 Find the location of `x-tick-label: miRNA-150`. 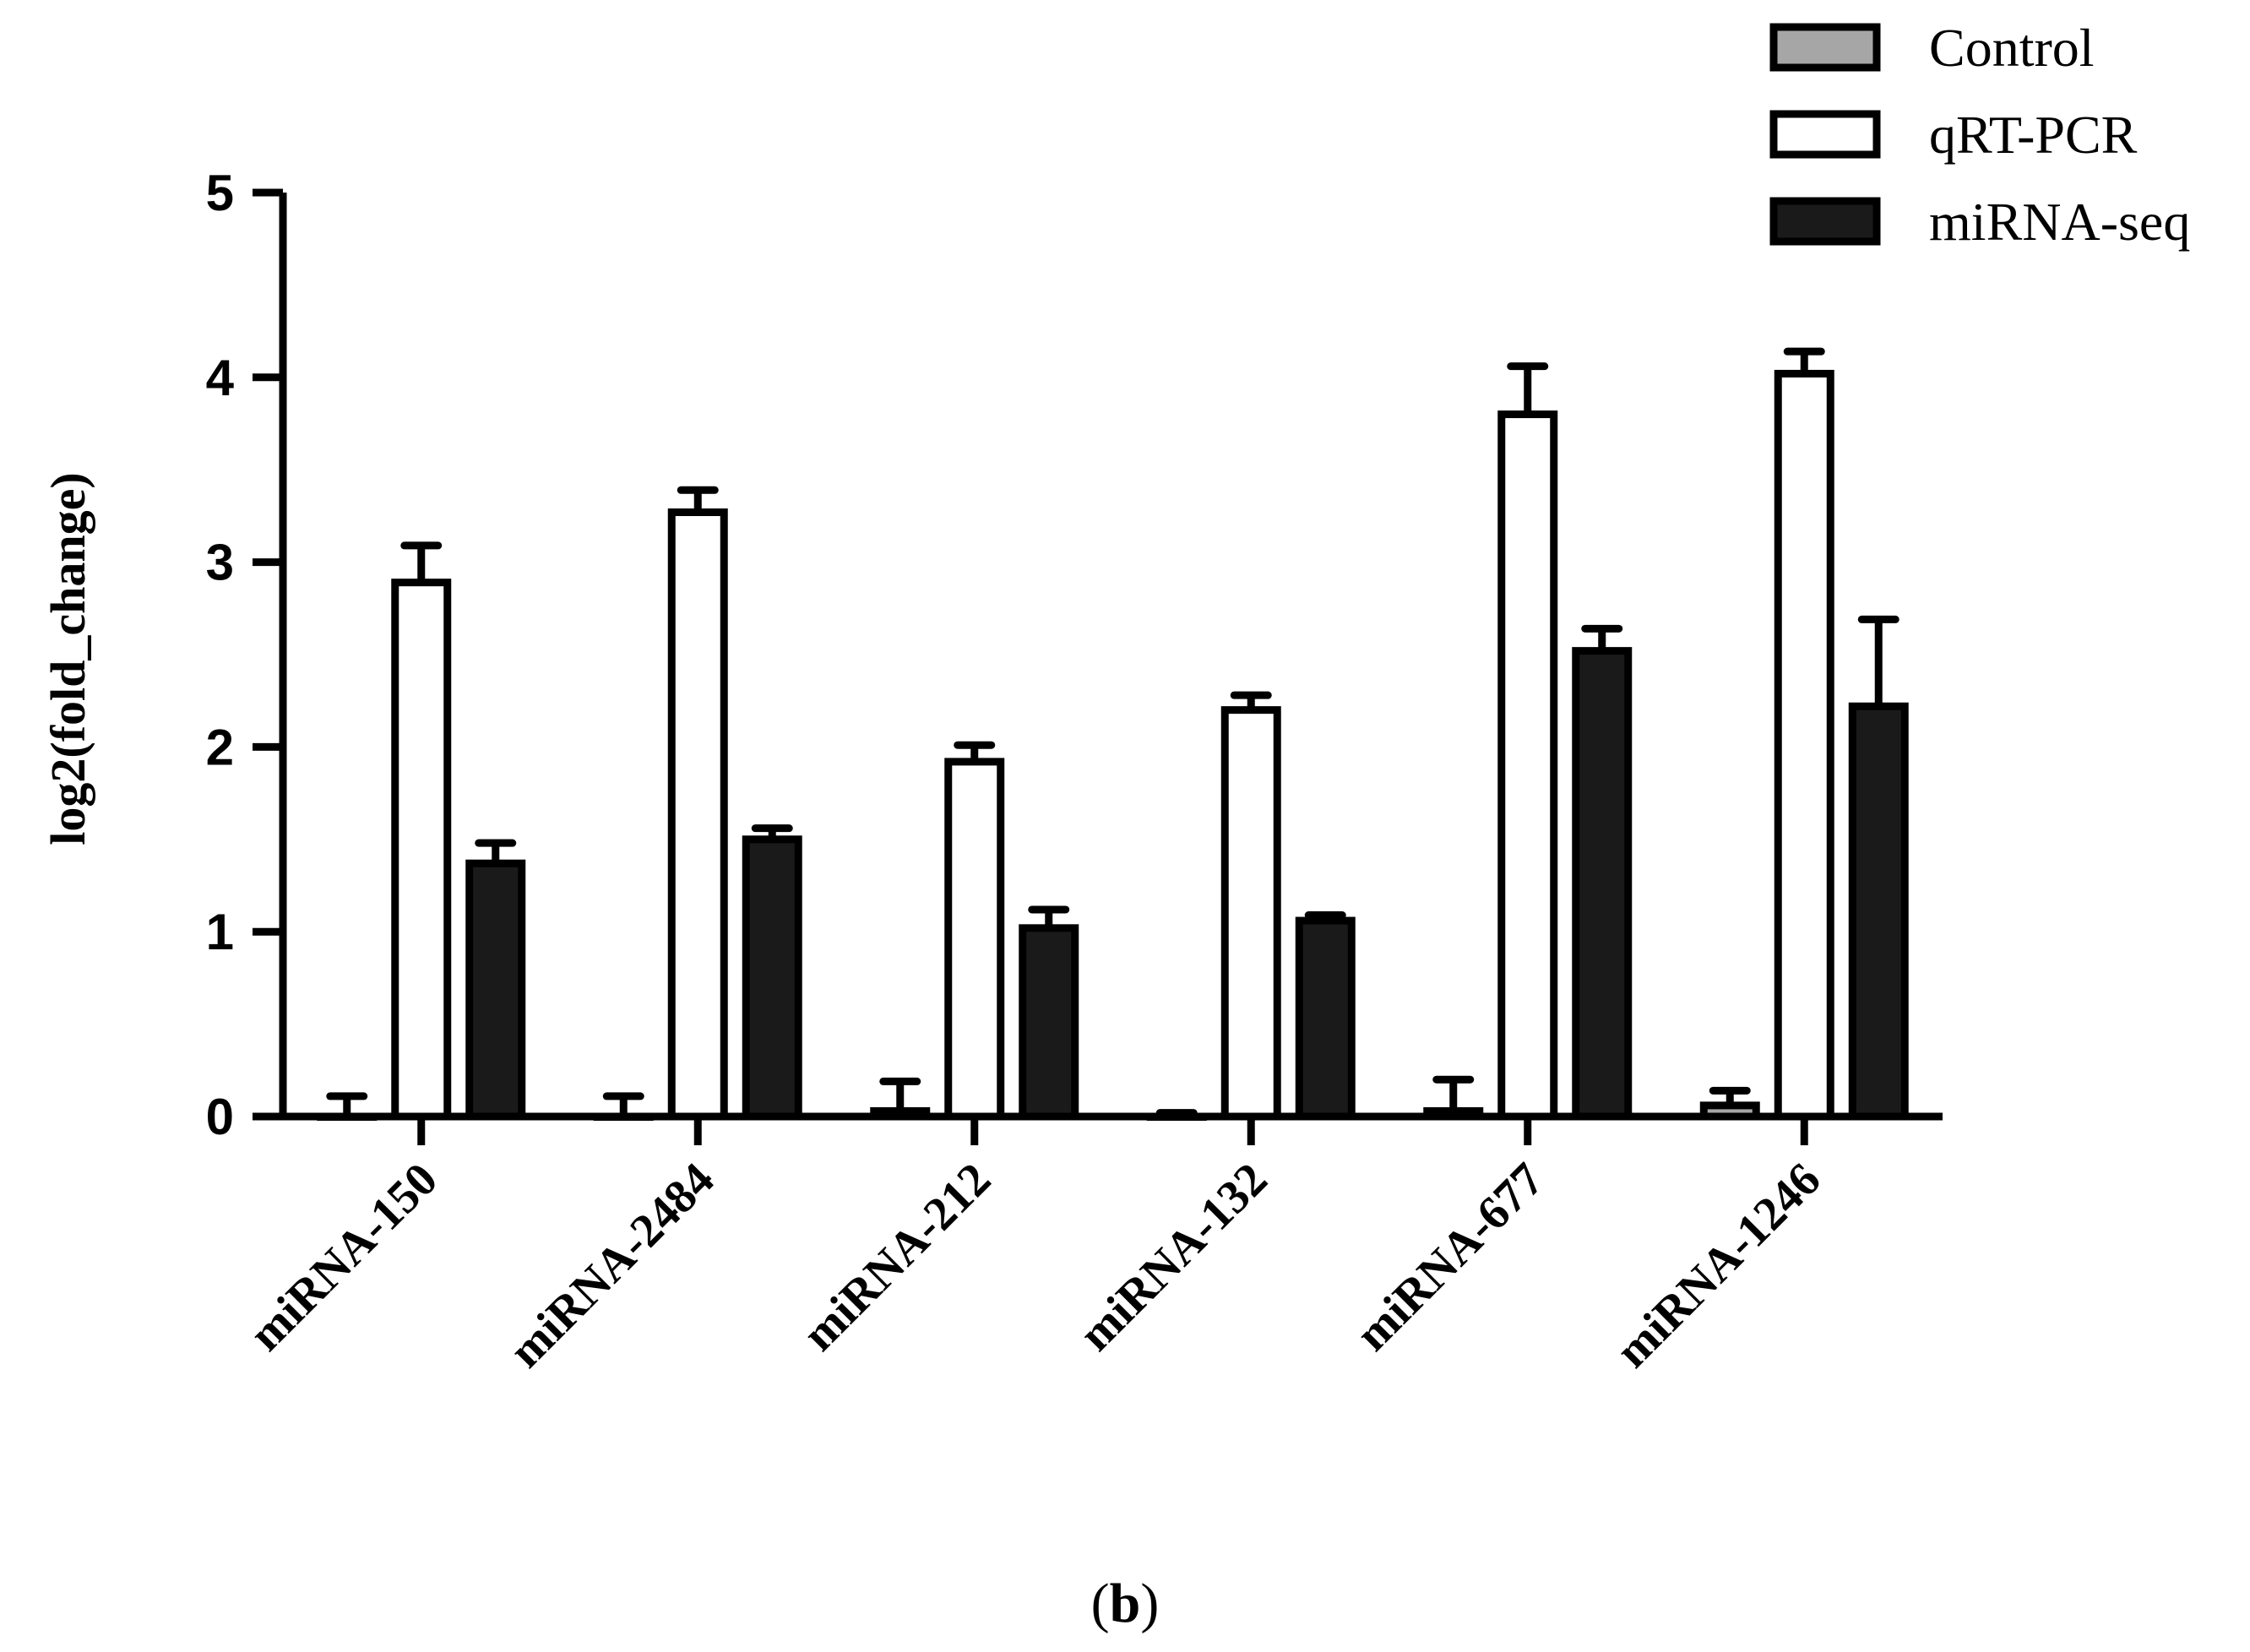

x-tick-label: miRNA-150 is located at coordinates (344, 1257).